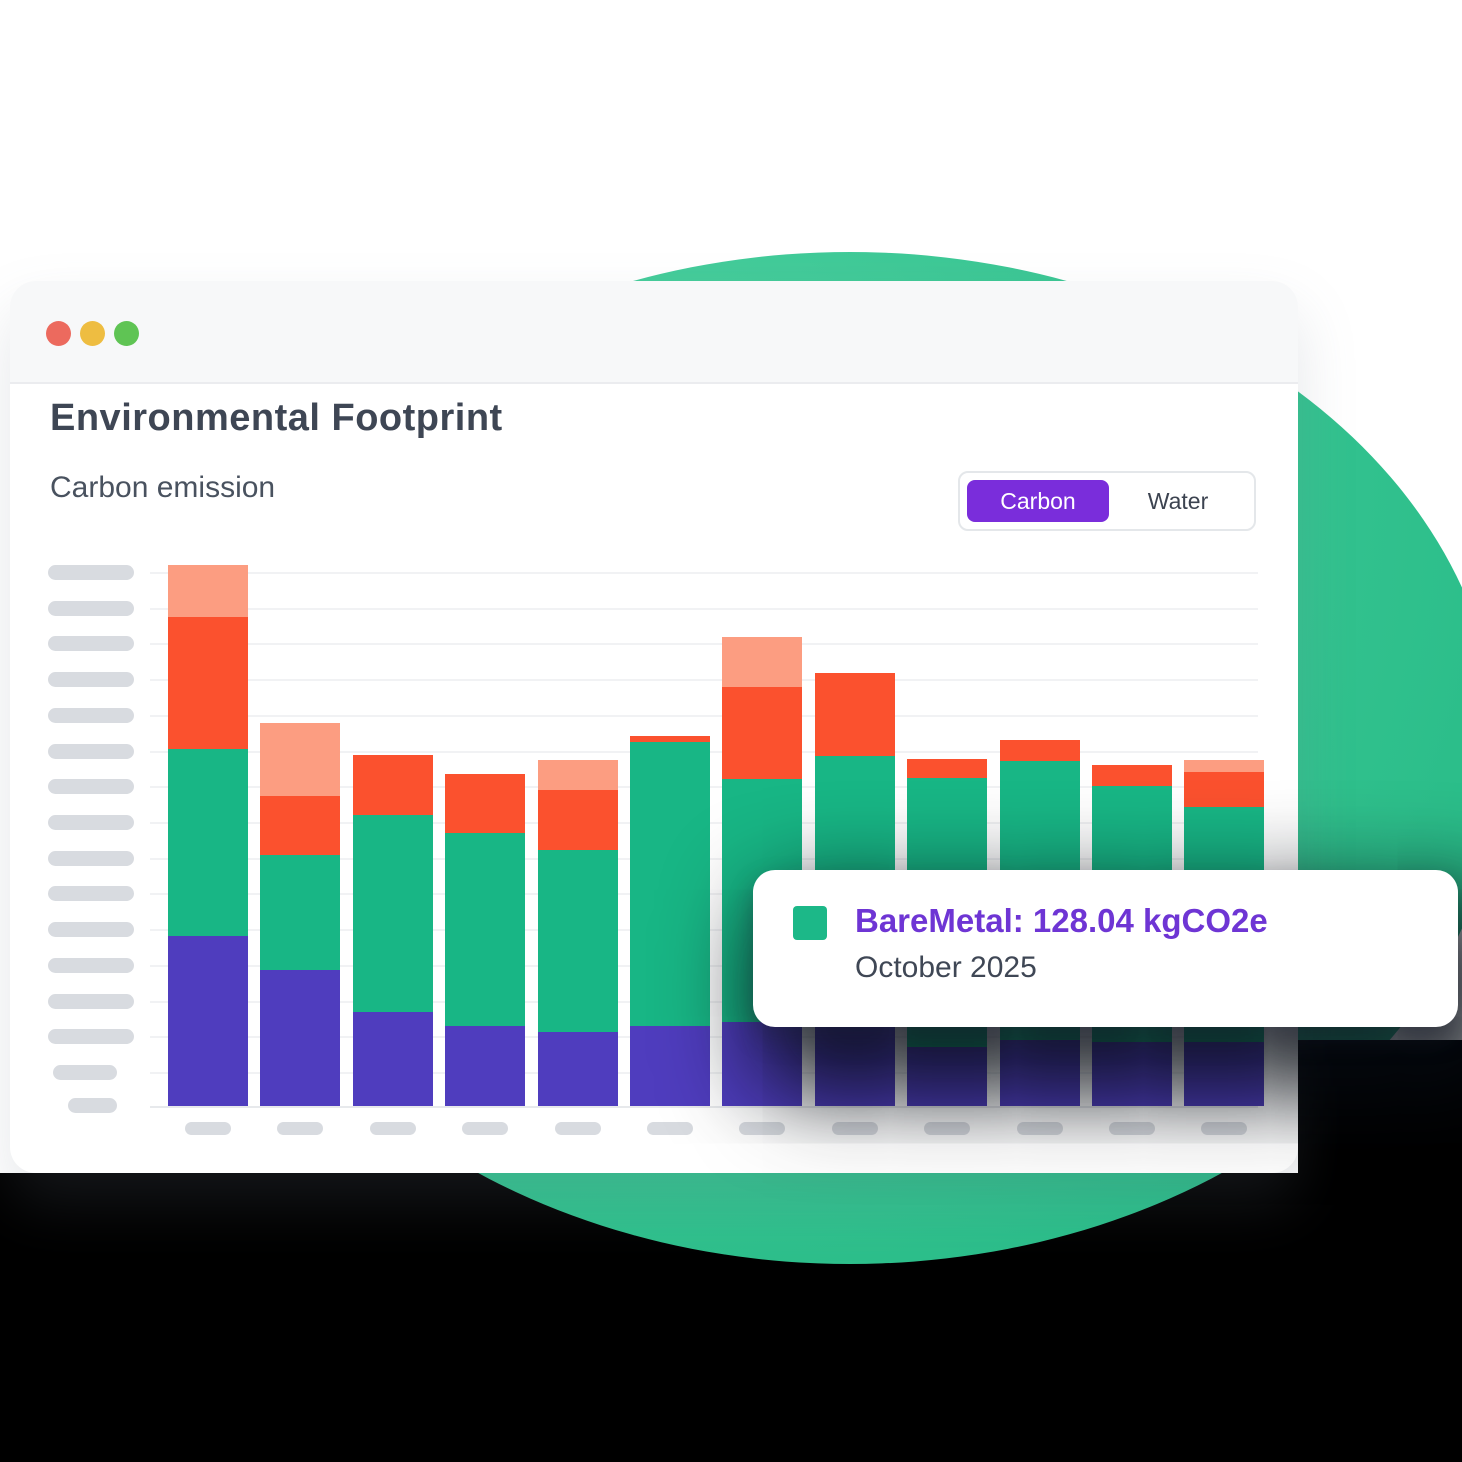  Describe the element at coordinates (704, 1107) in the screenshot. I see `x-axis-line` at that location.